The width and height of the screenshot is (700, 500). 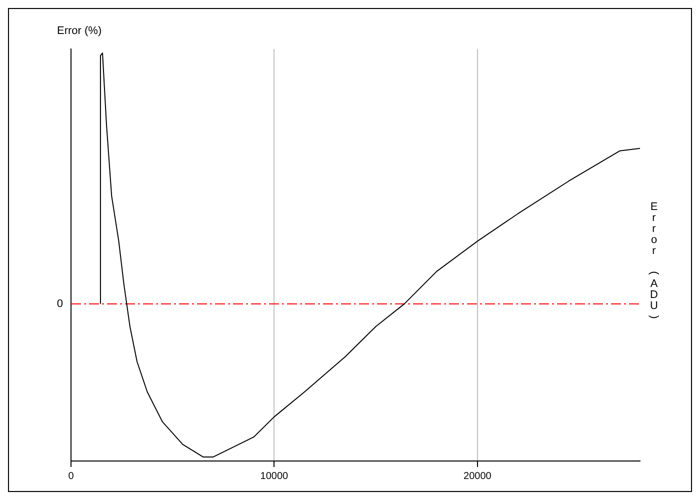 What do you see at coordinates (274, 476) in the screenshot?
I see `x-tick-label: 10000` at bounding box center [274, 476].